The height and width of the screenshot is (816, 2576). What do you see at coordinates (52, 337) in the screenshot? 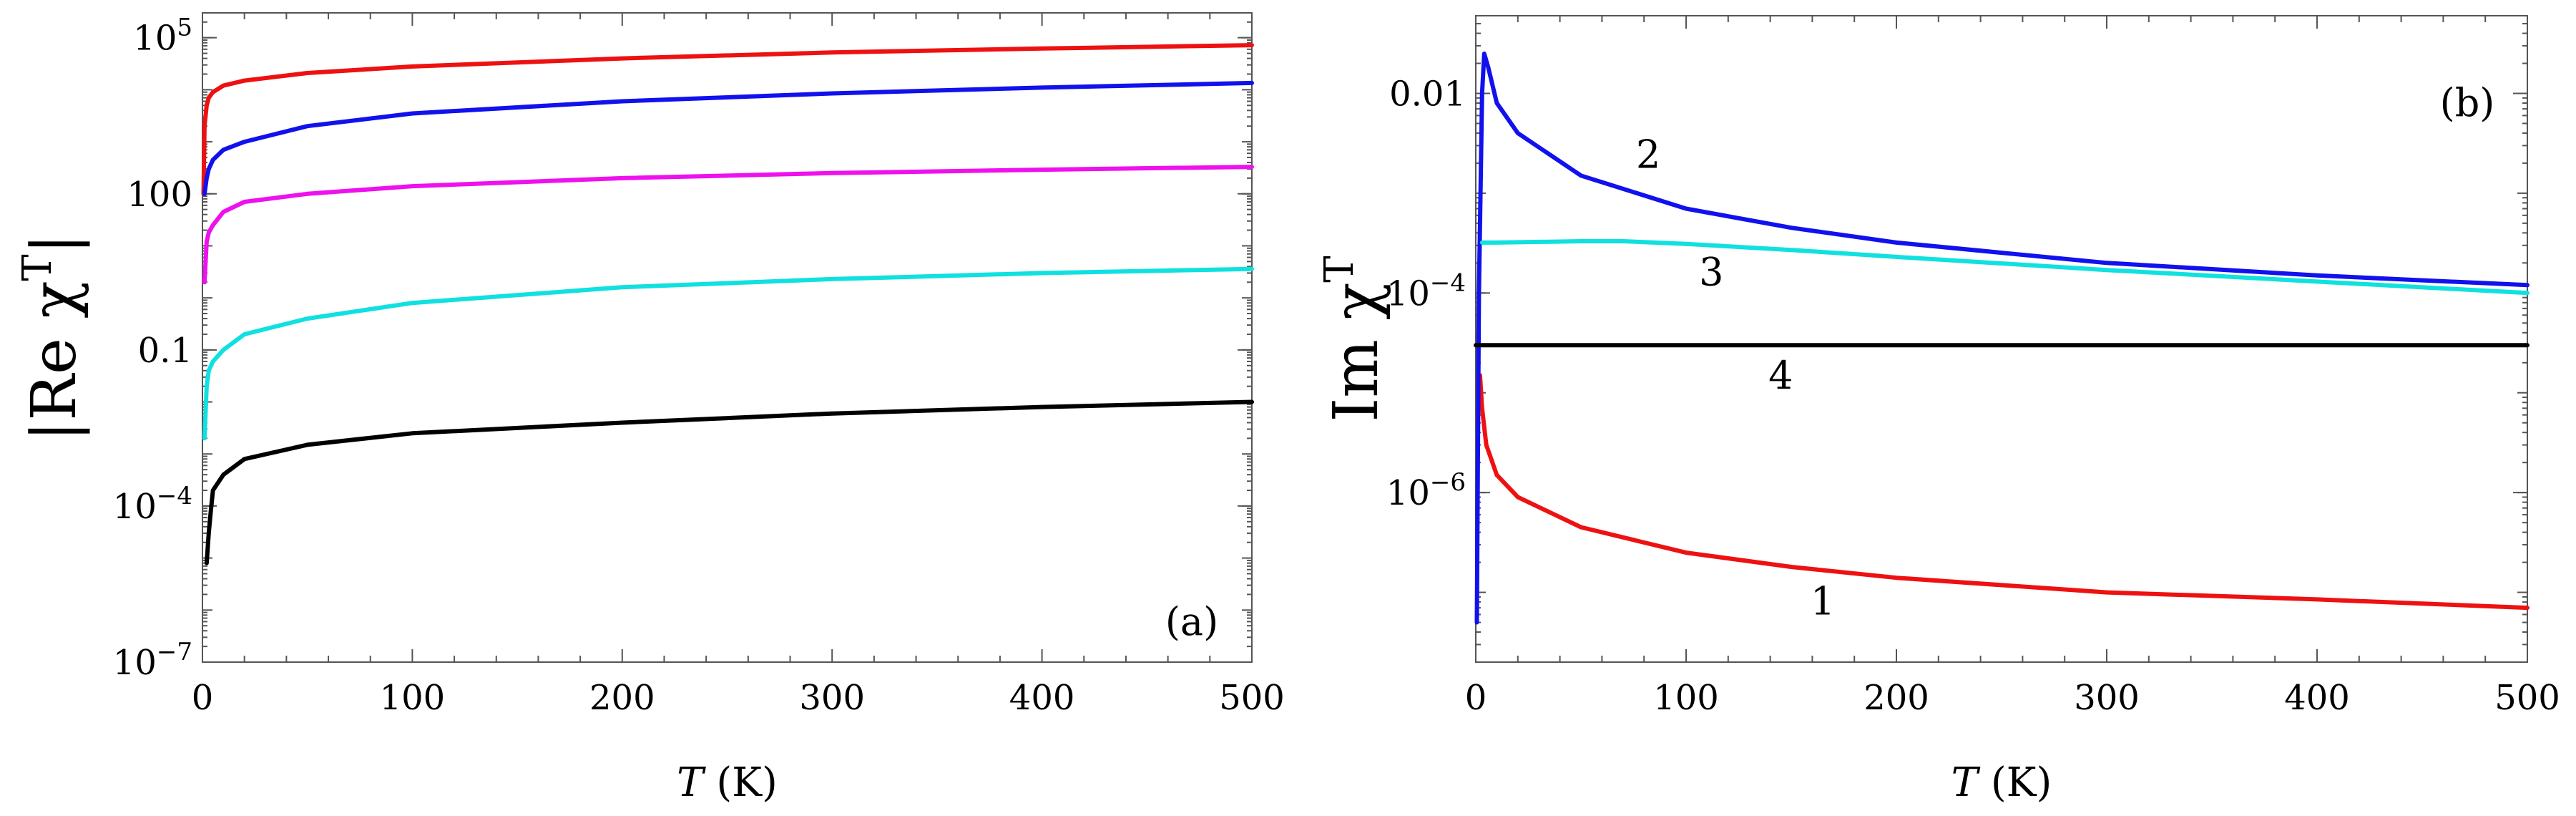
I see `y-axis-title: |Re χT|` at bounding box center [52, 337].